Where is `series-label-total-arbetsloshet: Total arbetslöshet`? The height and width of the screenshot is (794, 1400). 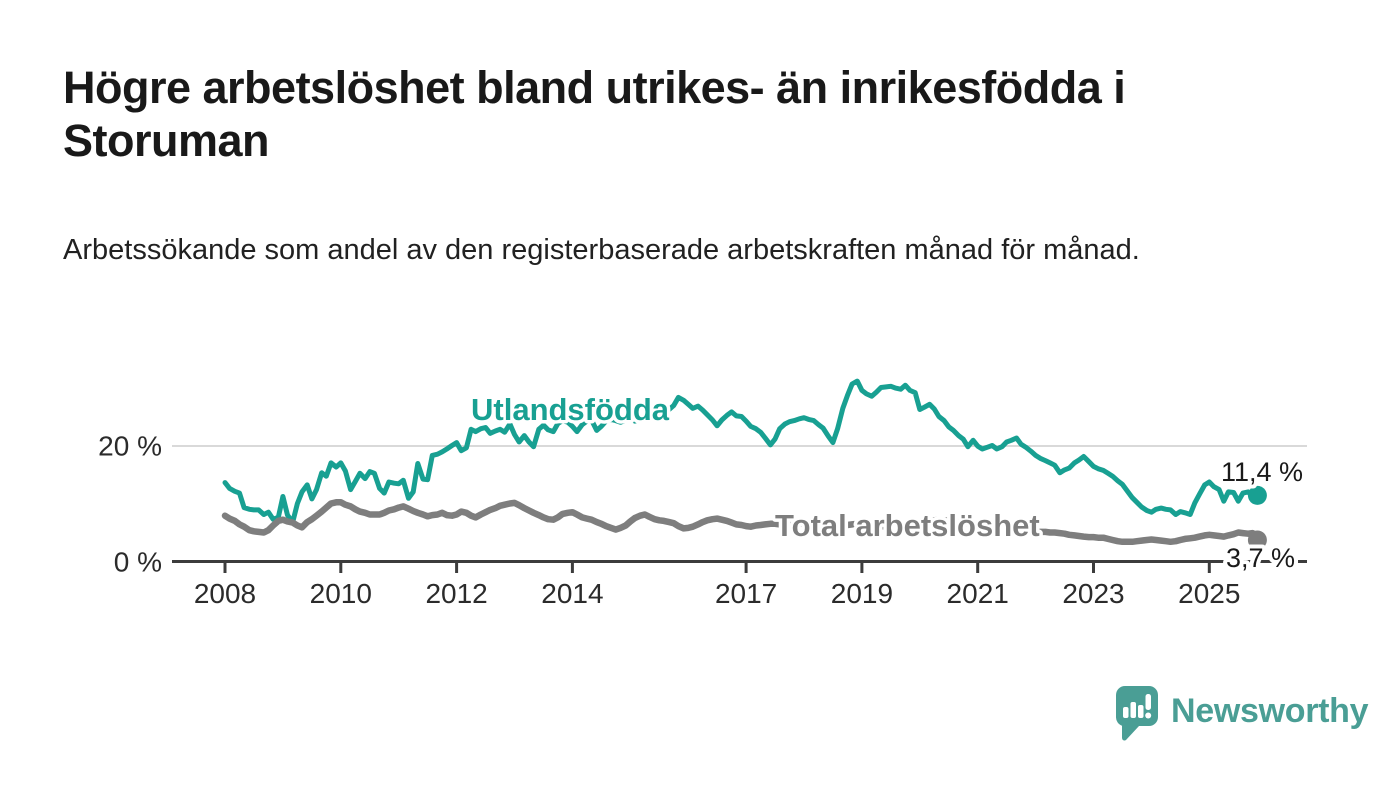 series-label-total-arbetsloshet: Total arbetslöshet is located at coordinates (907, 525).